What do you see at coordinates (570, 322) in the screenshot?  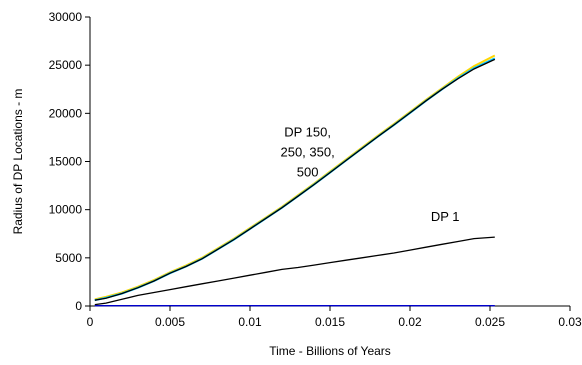 I see `x-tick-label: 0.03` at bounding box center [570, 322].